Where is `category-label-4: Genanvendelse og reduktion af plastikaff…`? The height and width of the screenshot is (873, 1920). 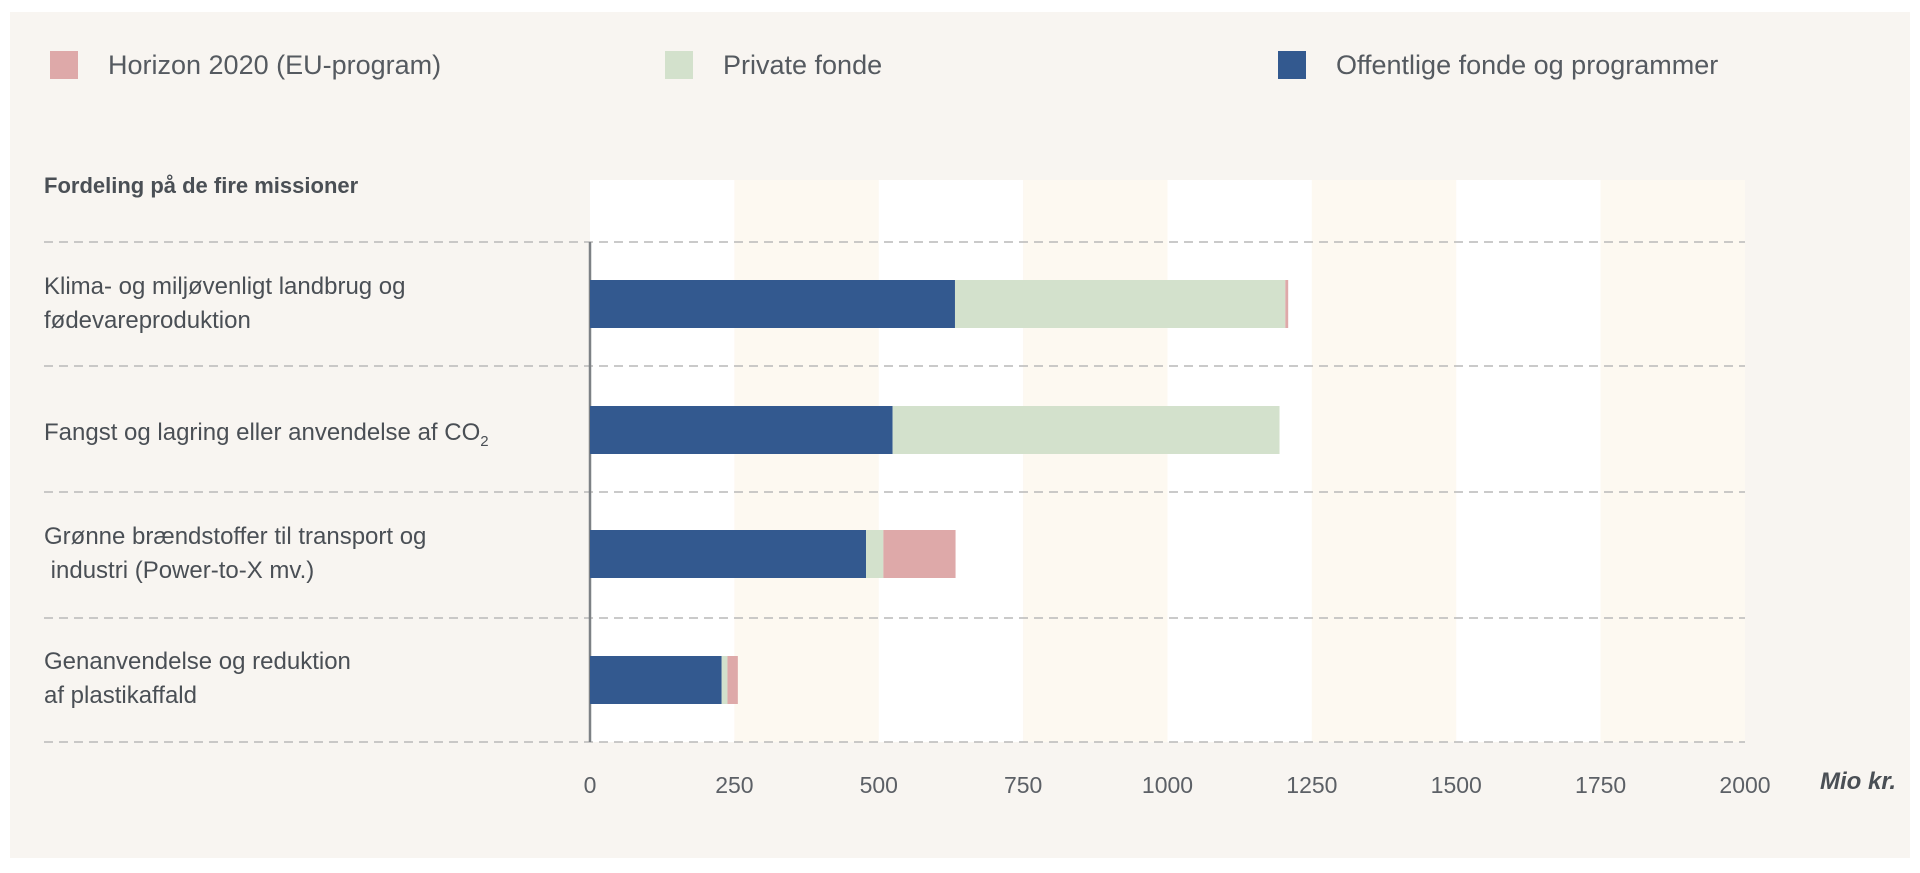 category-label-4: Genanvendelse og reduktion af plastikaff… is located at coordinates (304, 679).